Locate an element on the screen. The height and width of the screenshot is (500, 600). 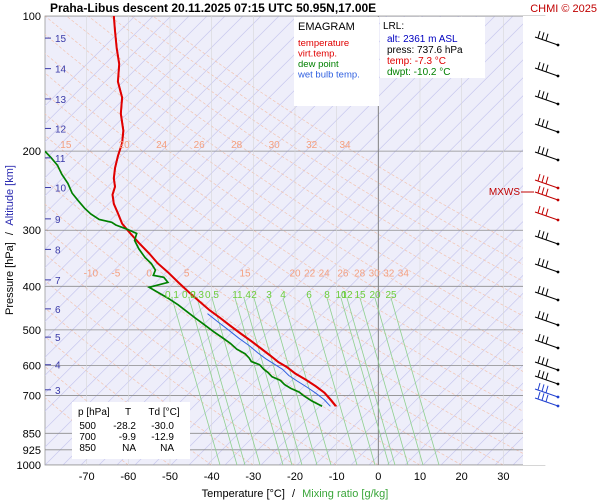
grid-annotation: 0 is located at coordinates (149, 273).